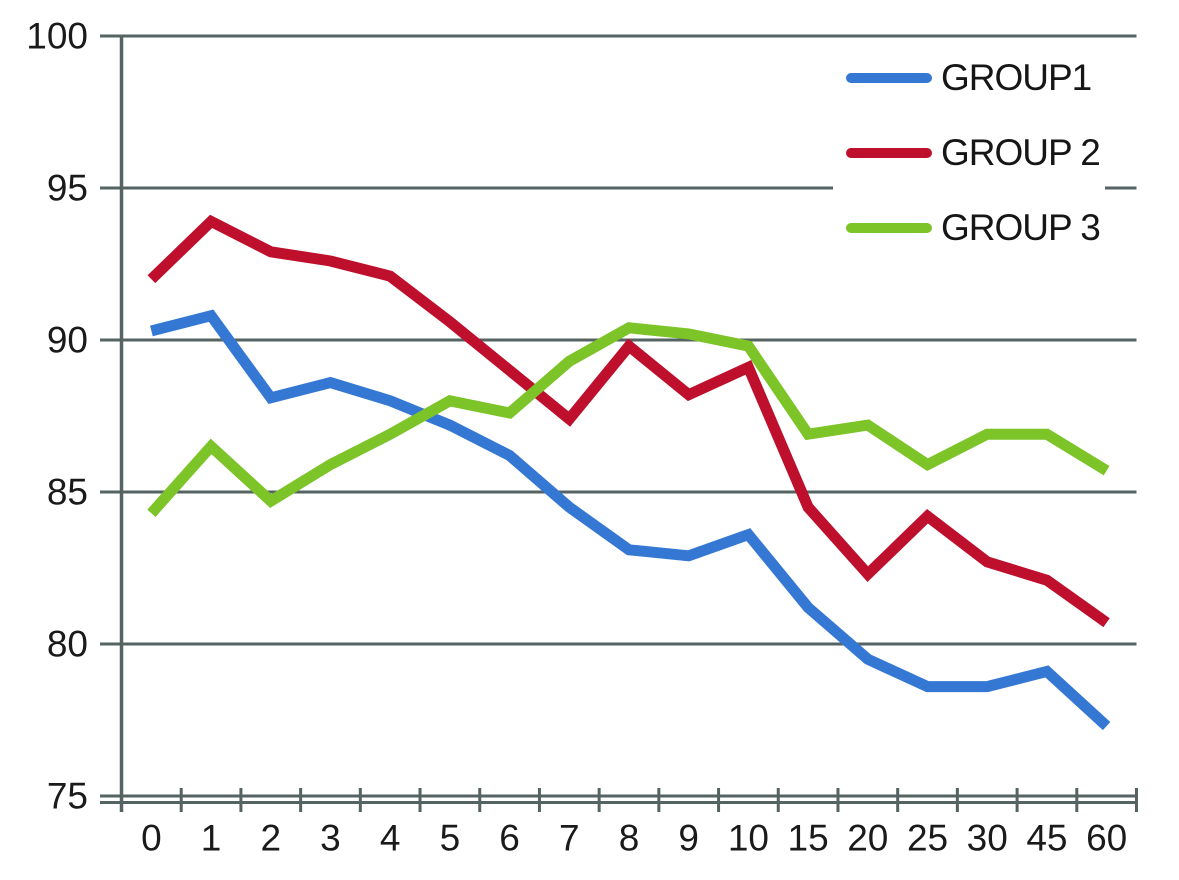  I want to click on y-tick-label: 95, so click(67, 188).